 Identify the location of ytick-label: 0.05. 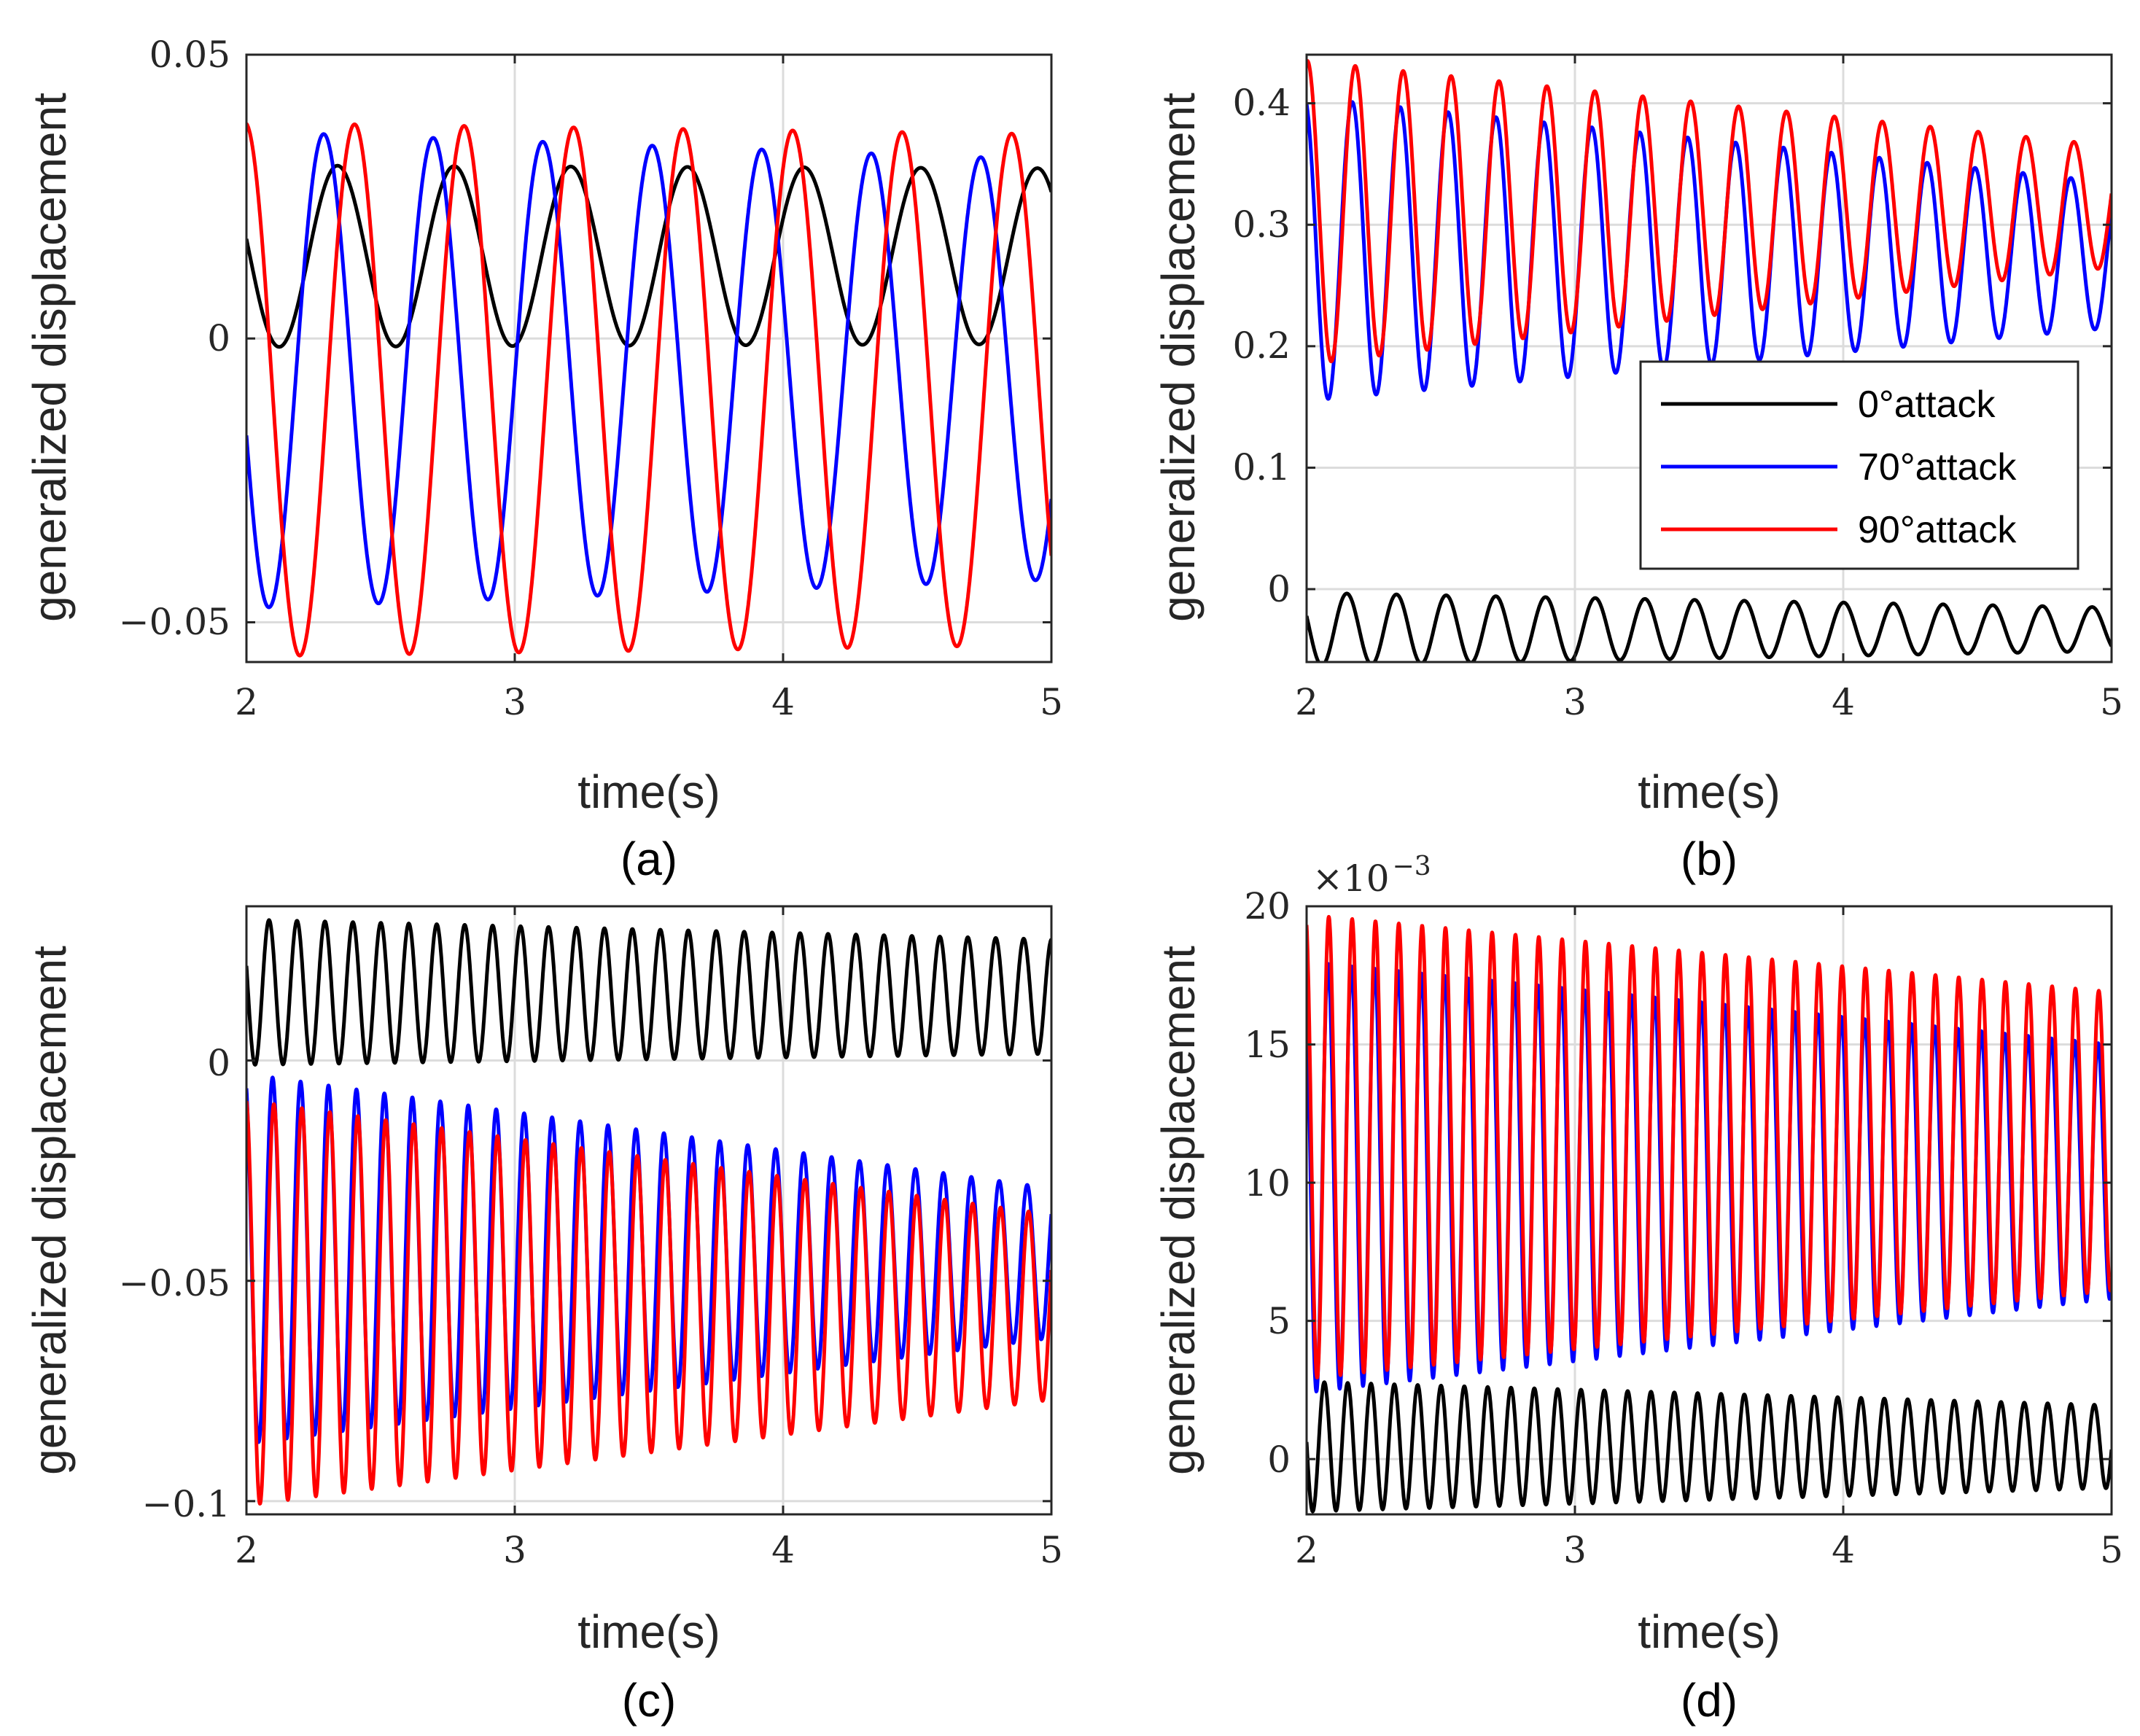
(189, 55).